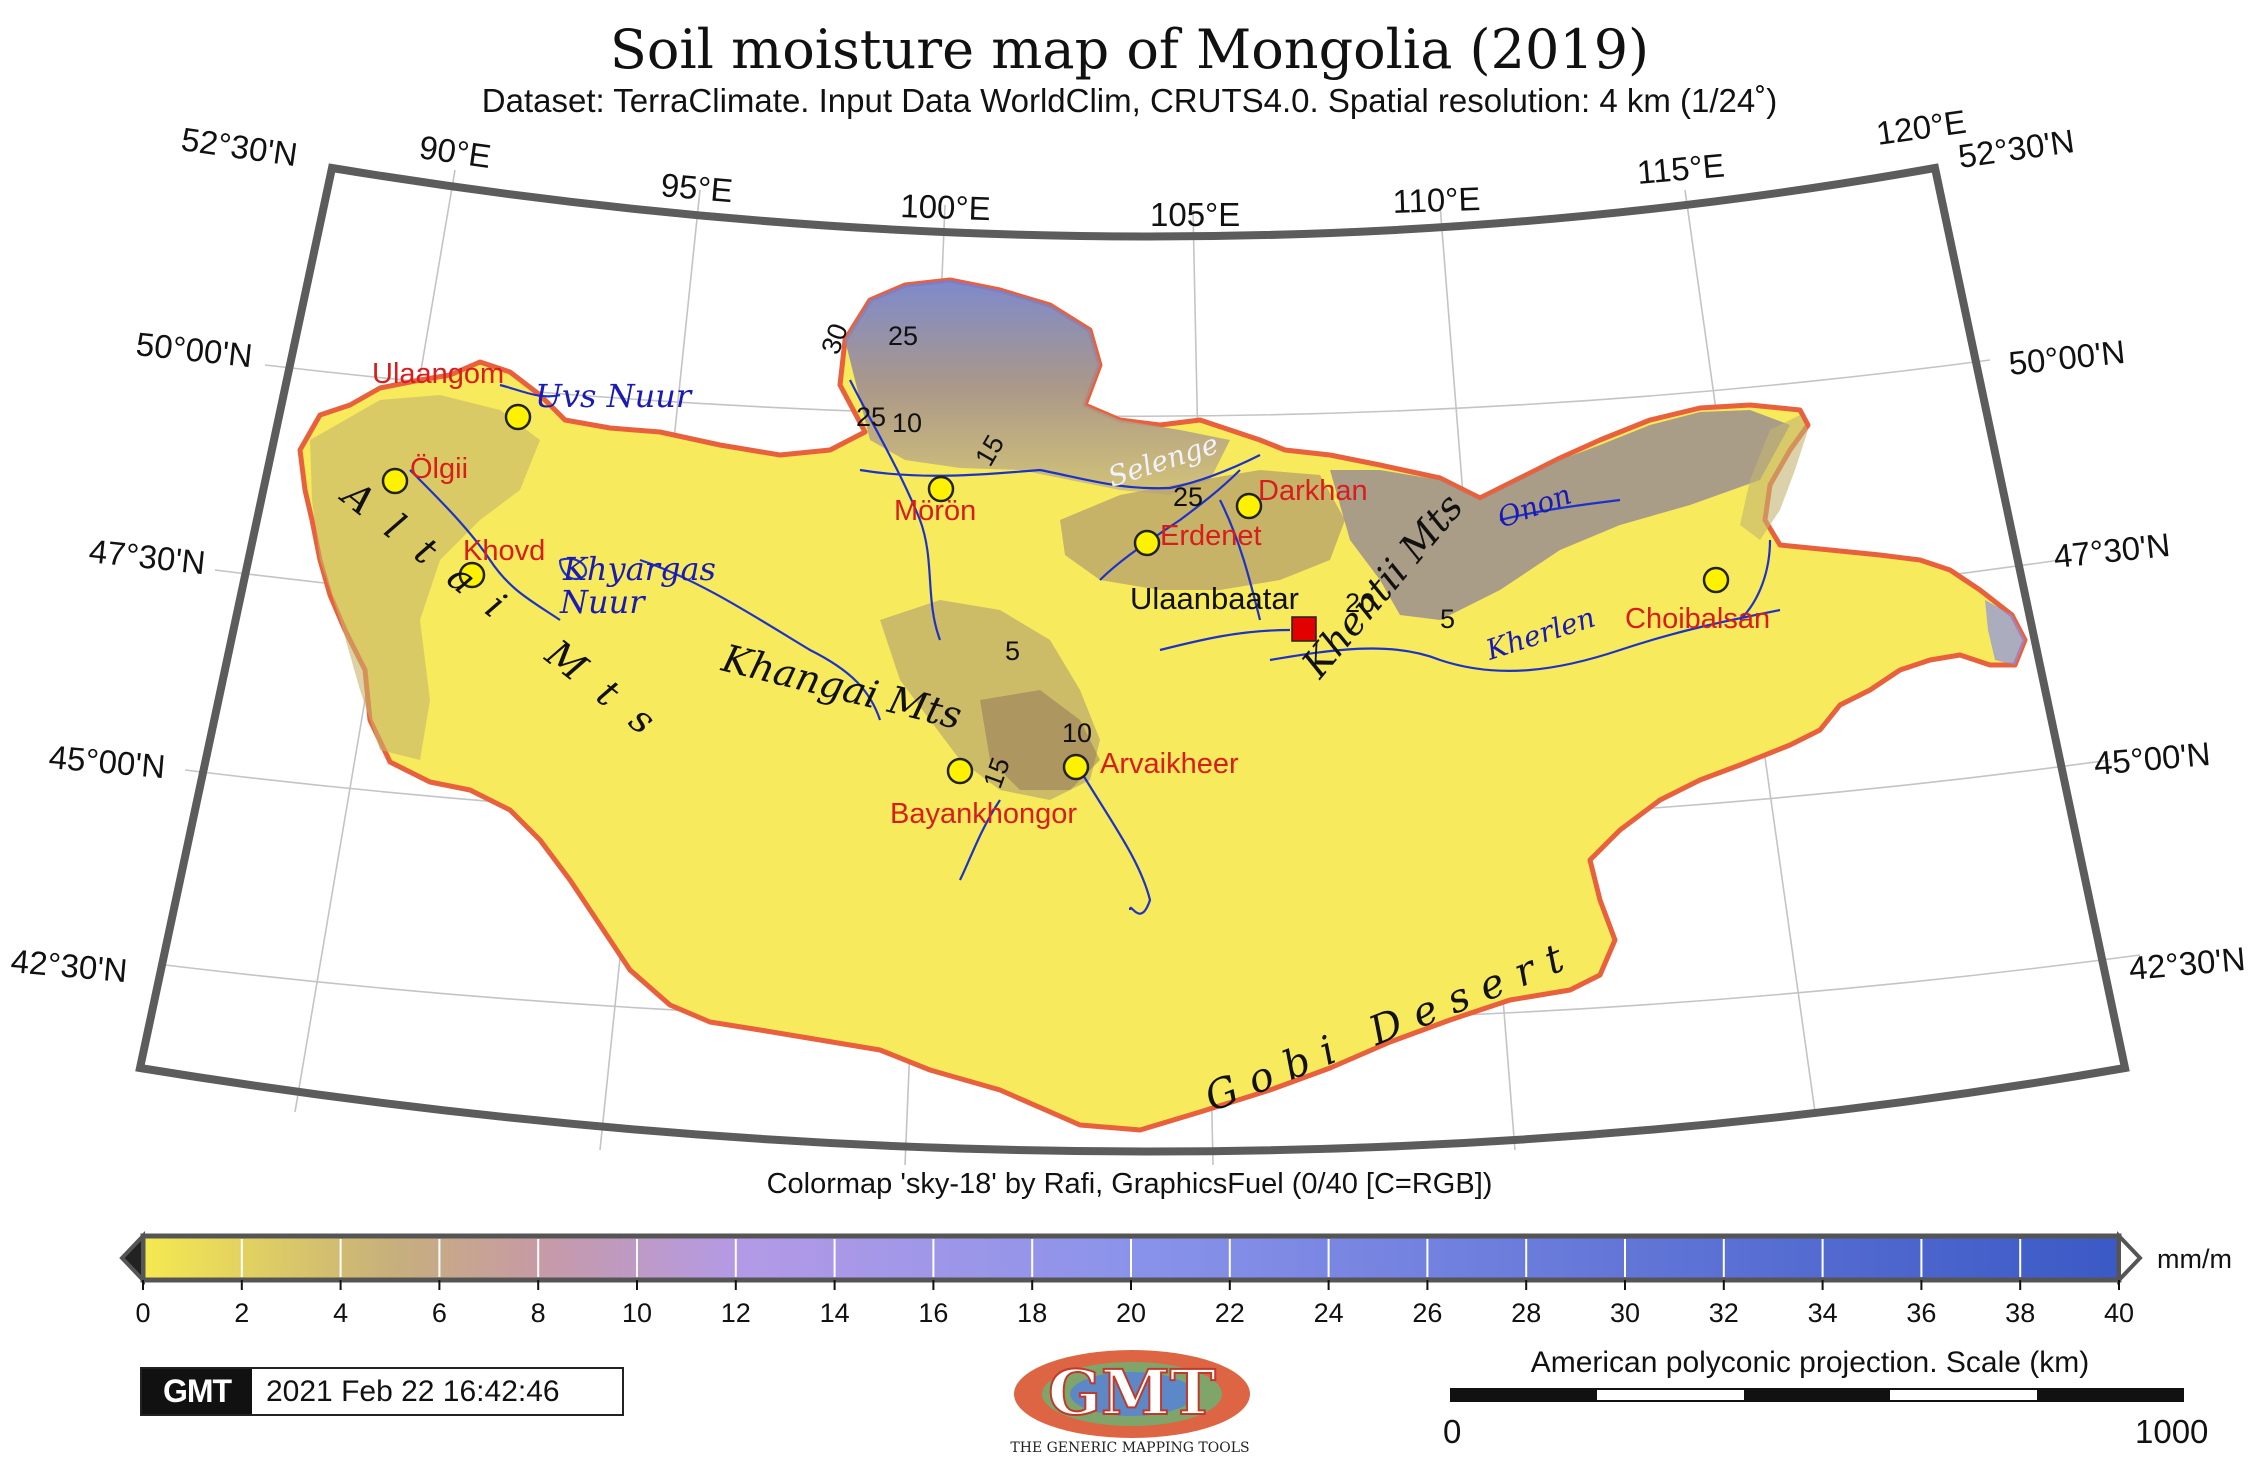 The image size is (2259, 1467). Describe the element at coordinates (1774, 477) in the screenshot. I see `choibalsan-region` at that location.